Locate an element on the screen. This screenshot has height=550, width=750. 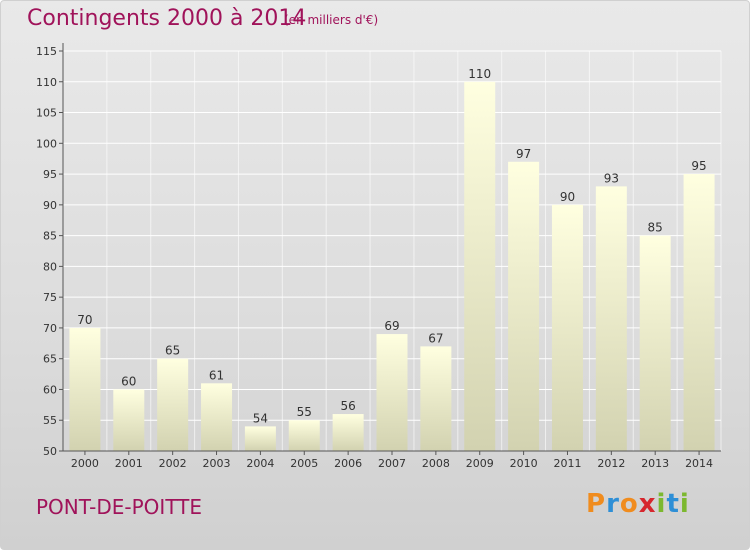
data-label: 110 is located at coordinates (479, 74).